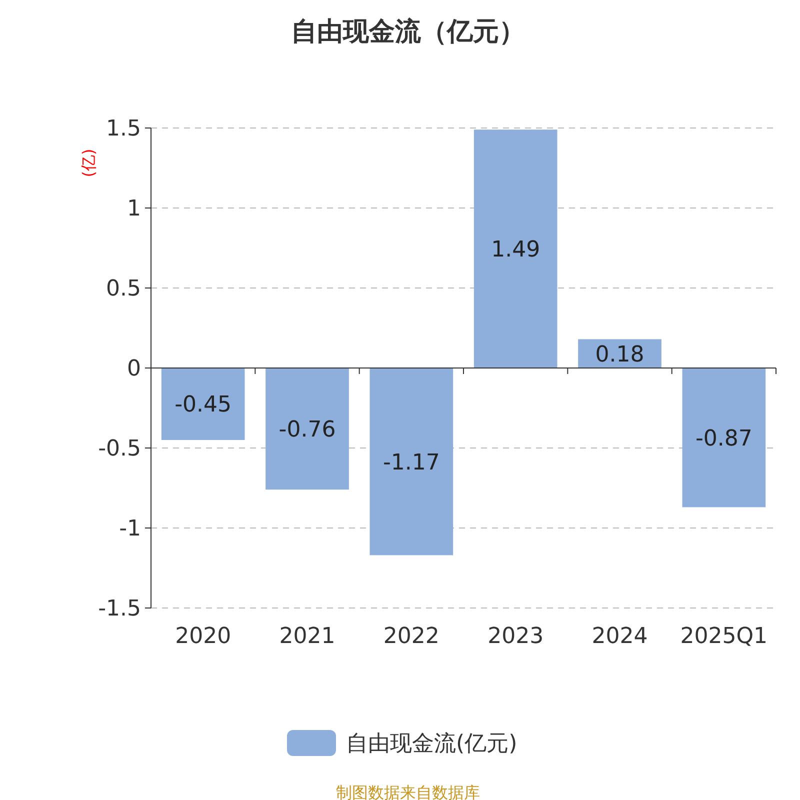  I want to click on x-tick-label: 2022, so click(411, 636).